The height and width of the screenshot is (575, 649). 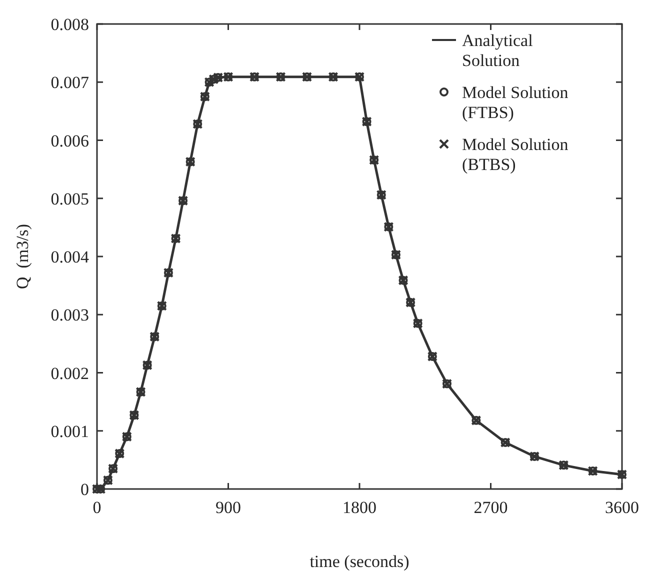 I want to click on y-tick-label: 0.005, so click(x=69, y=198).